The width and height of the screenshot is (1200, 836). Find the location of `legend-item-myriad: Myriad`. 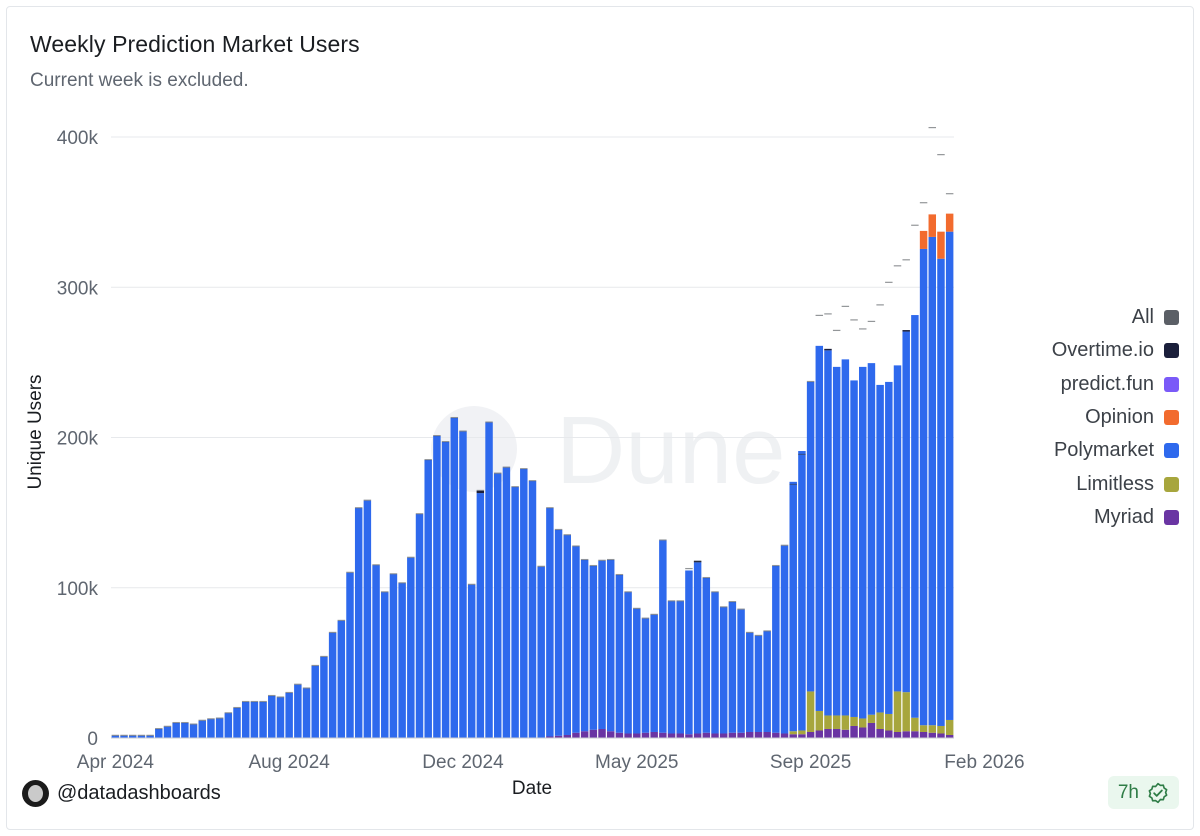

legend-item-myriad: Myriad is located at coordinates (1136, 517).